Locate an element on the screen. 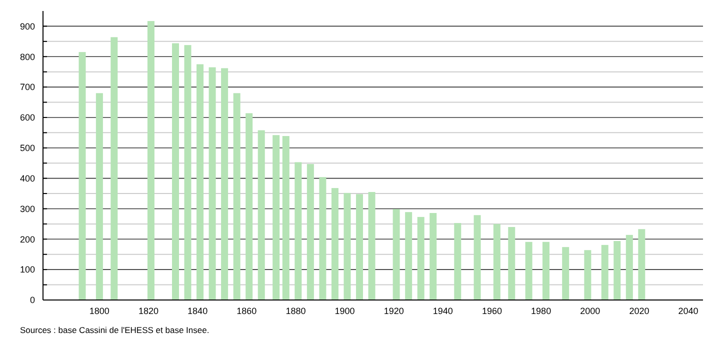  x-tick-label: 2040 is located at coordinates (688, 311).